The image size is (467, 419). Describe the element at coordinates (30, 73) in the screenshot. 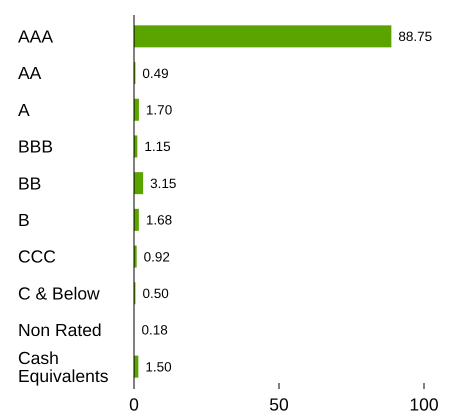

I see `y-tick-label: AA` at that location.